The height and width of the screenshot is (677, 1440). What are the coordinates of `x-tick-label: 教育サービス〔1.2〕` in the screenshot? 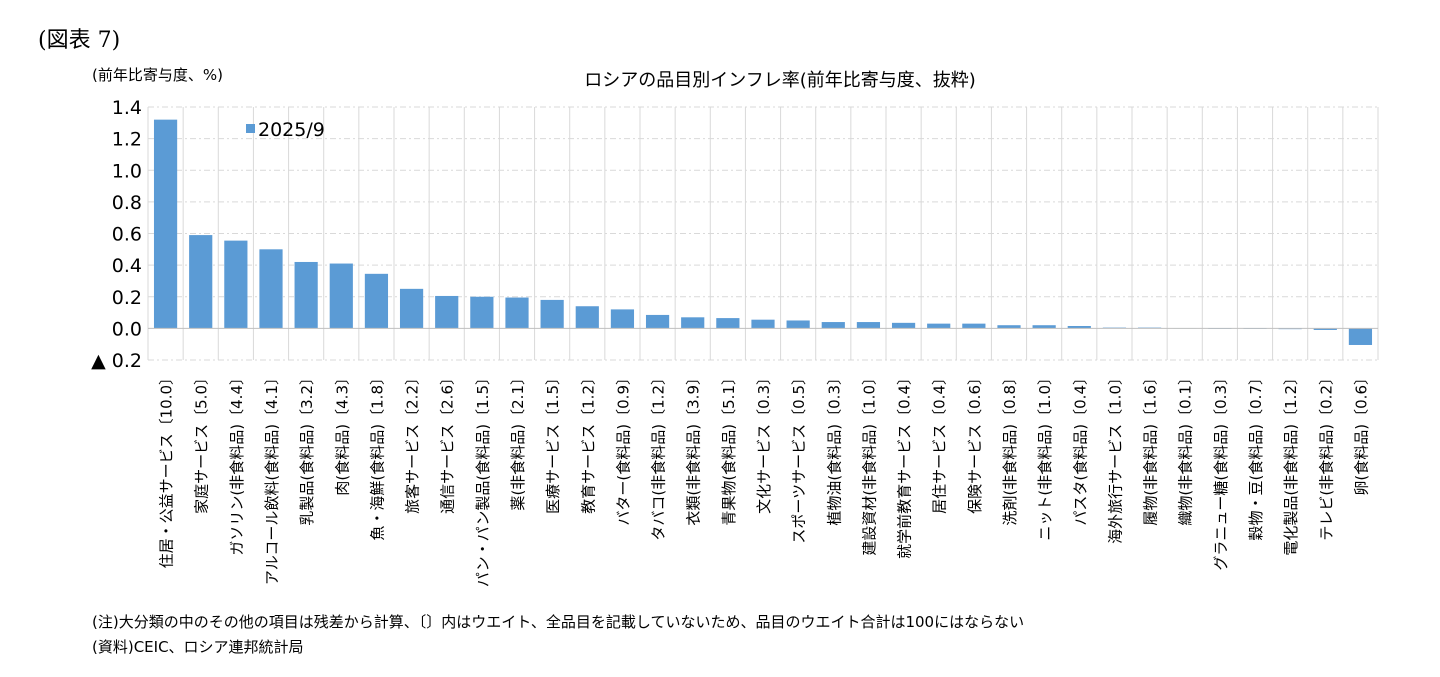 It's located at (588, 442).